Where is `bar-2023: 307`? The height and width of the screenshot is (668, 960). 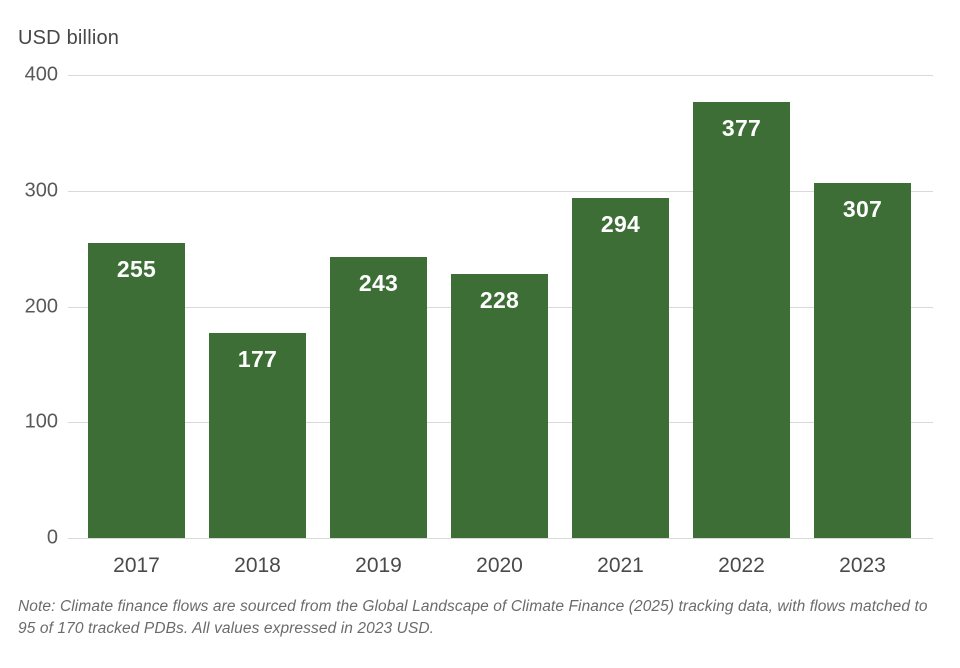 bar-2023: 307 is located at coordinates (862, 360).